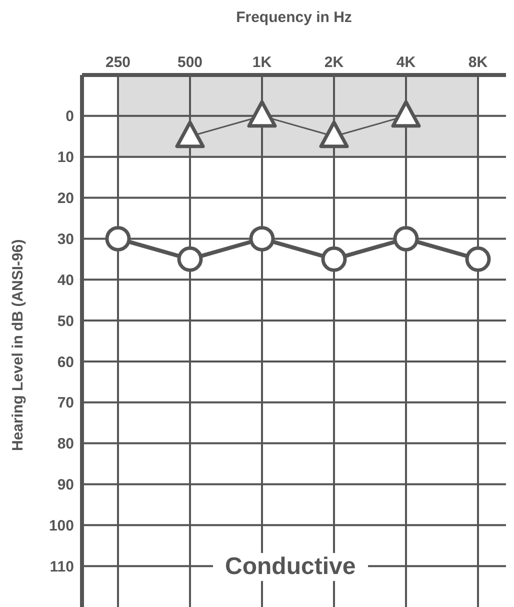 The height and width of the screenshot is (607, 514). I want to click on x-tick-label: 1K, so click(262, 62).